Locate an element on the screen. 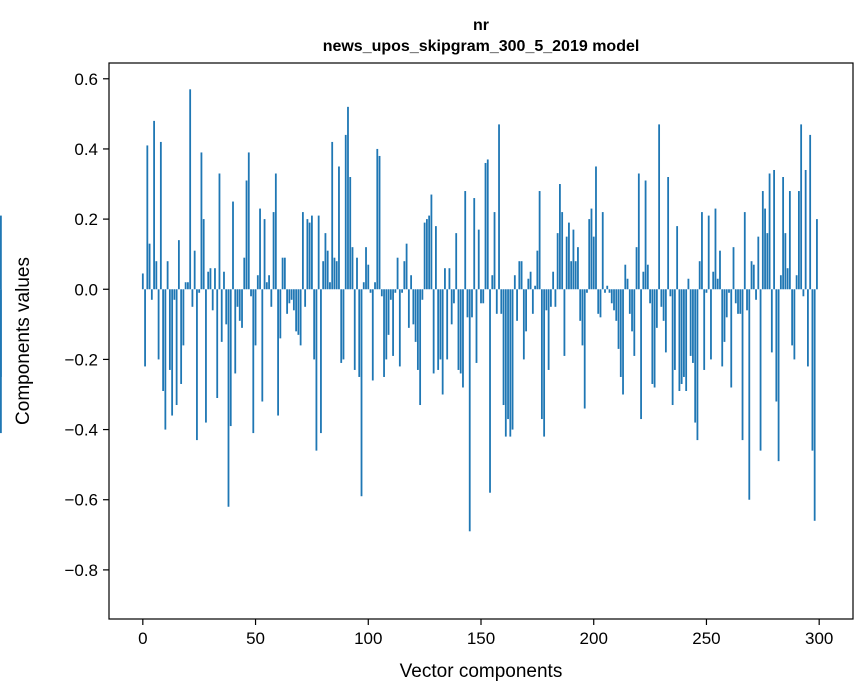 Image resolution: width=867 pixels, height=696 pixels. y-tick-label-3: −0.2 is located at coordinates (81, 359).